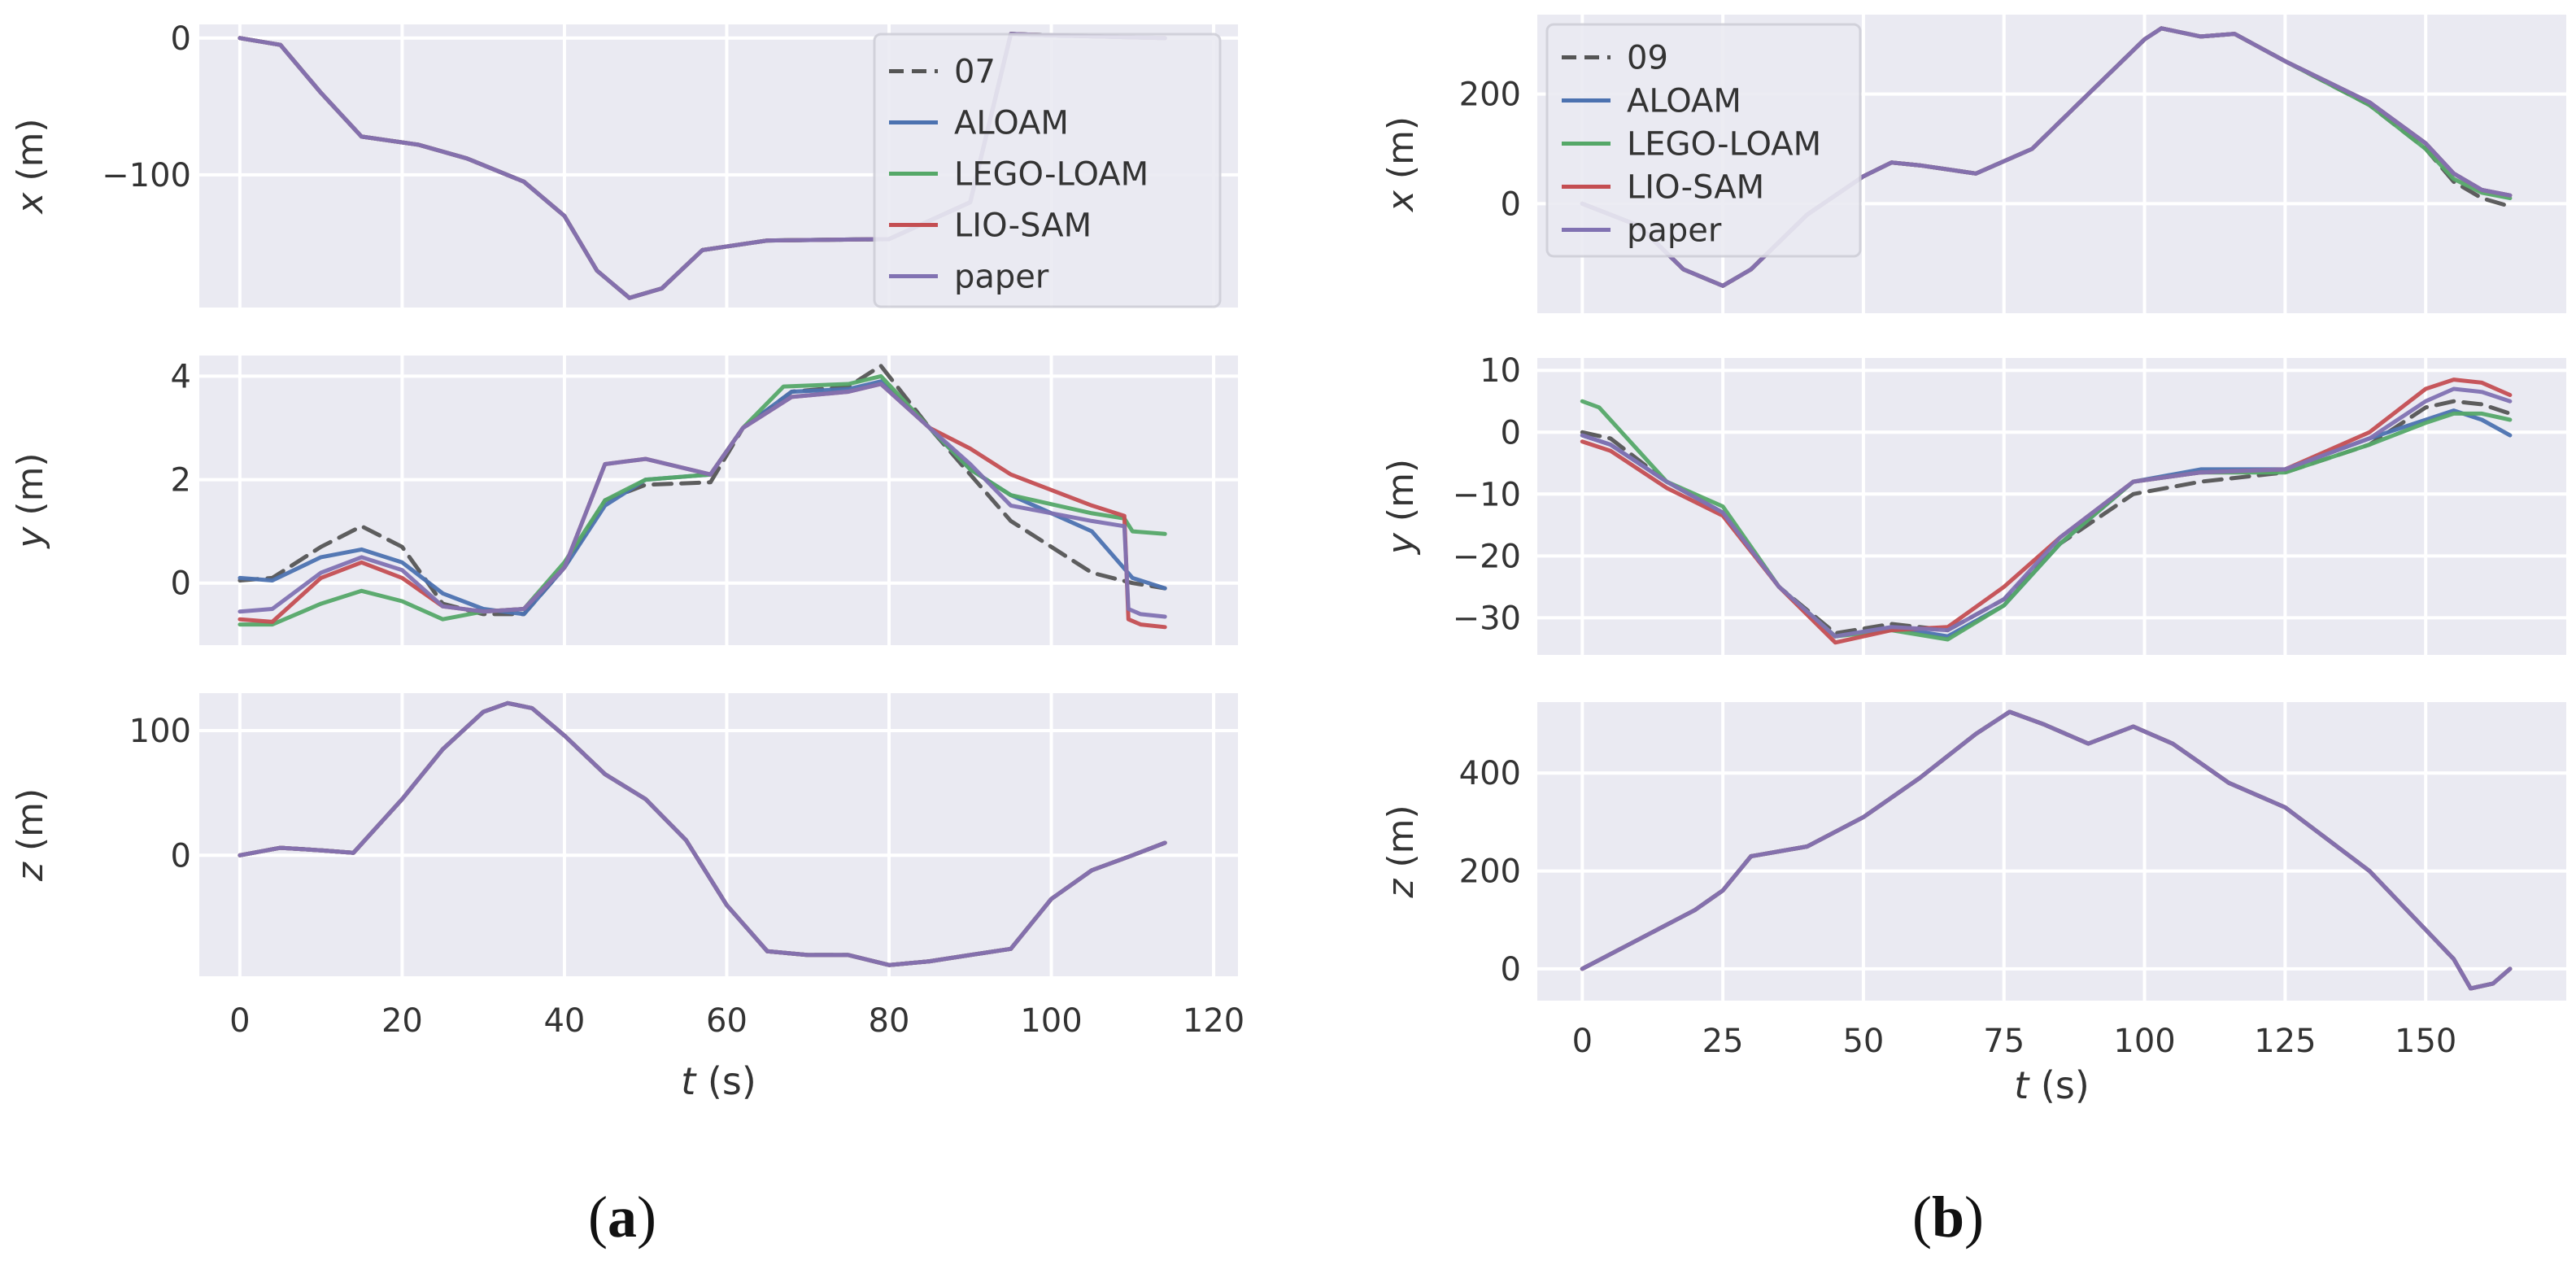 This screenshot has width=2576, height=1261. I want to click on y-tick-label: −10, so click(1487, 495).